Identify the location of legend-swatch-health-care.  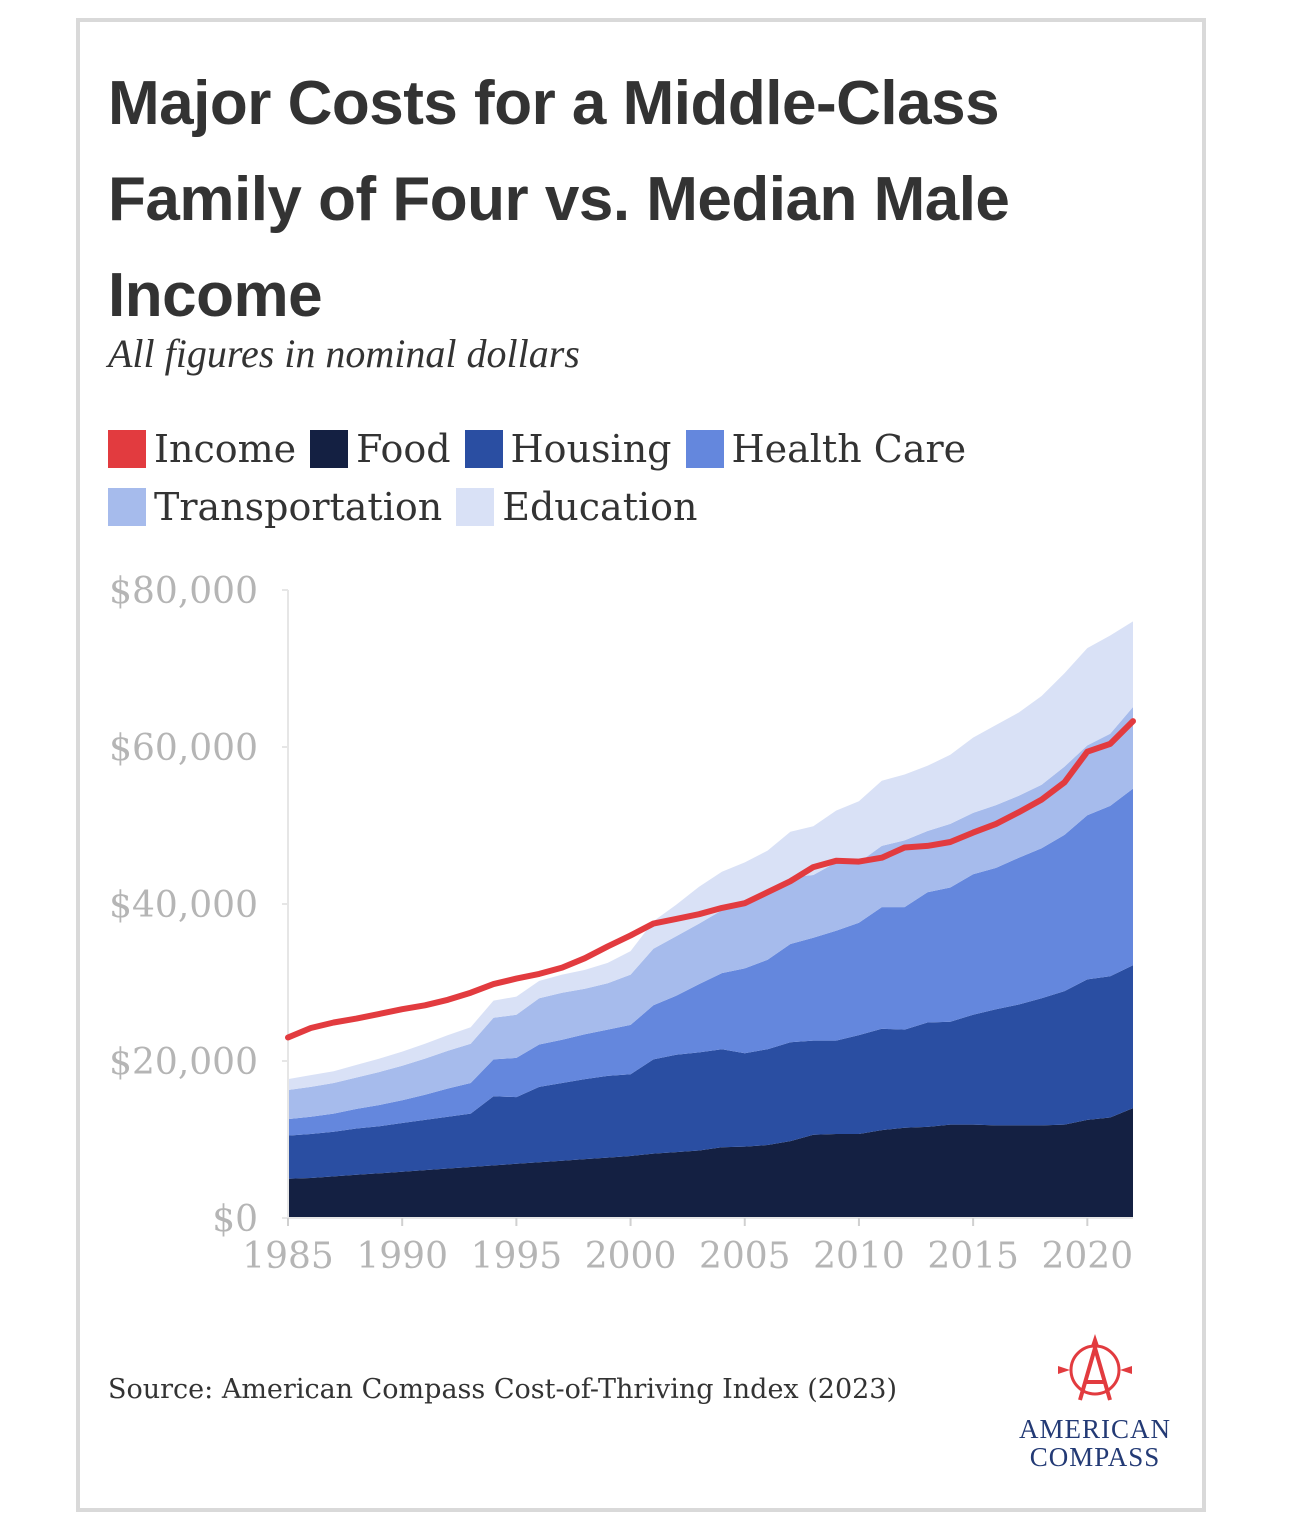
(704, 449).